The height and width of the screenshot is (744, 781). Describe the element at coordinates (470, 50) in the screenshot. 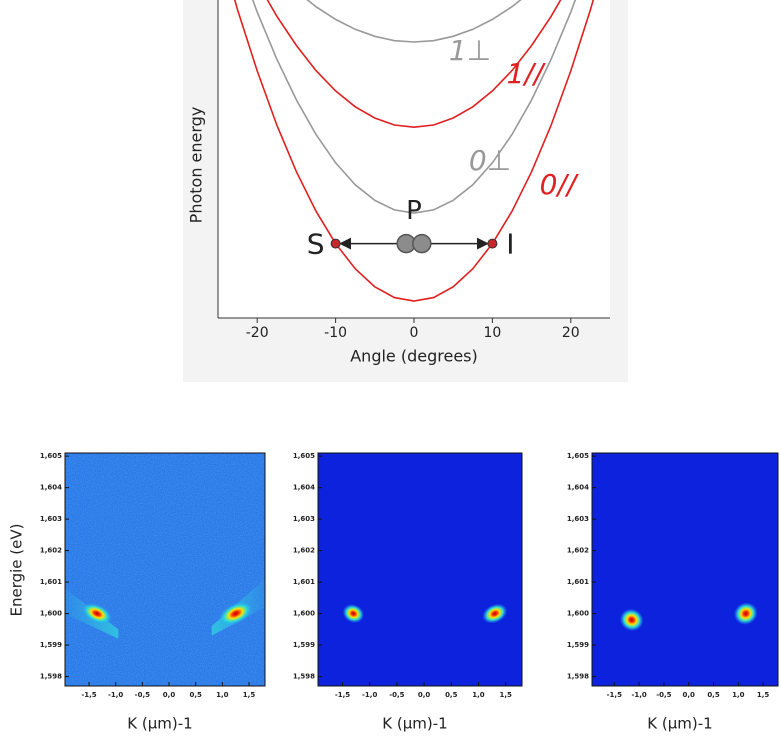

I see `curve-label: 1⊥` at that location.